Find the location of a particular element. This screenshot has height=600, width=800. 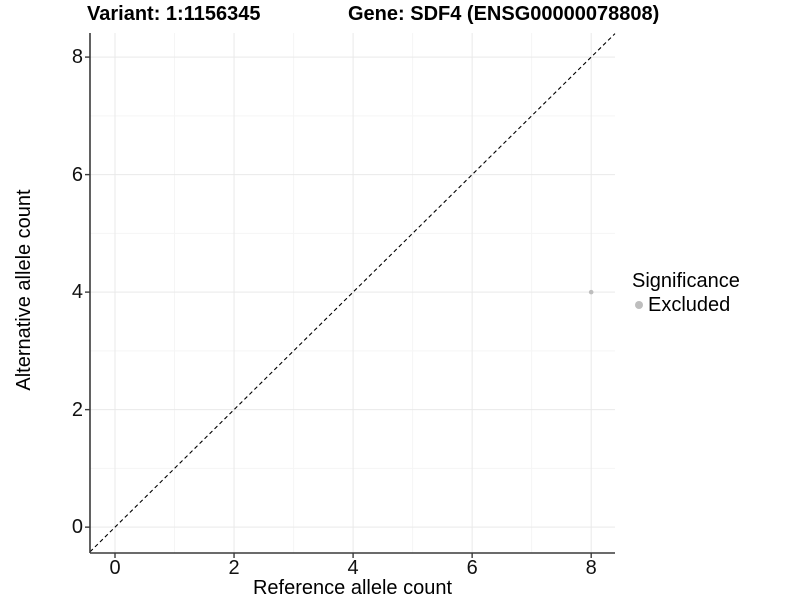

x-axis-tick-label: 4 is located at coordinates (353, 568).